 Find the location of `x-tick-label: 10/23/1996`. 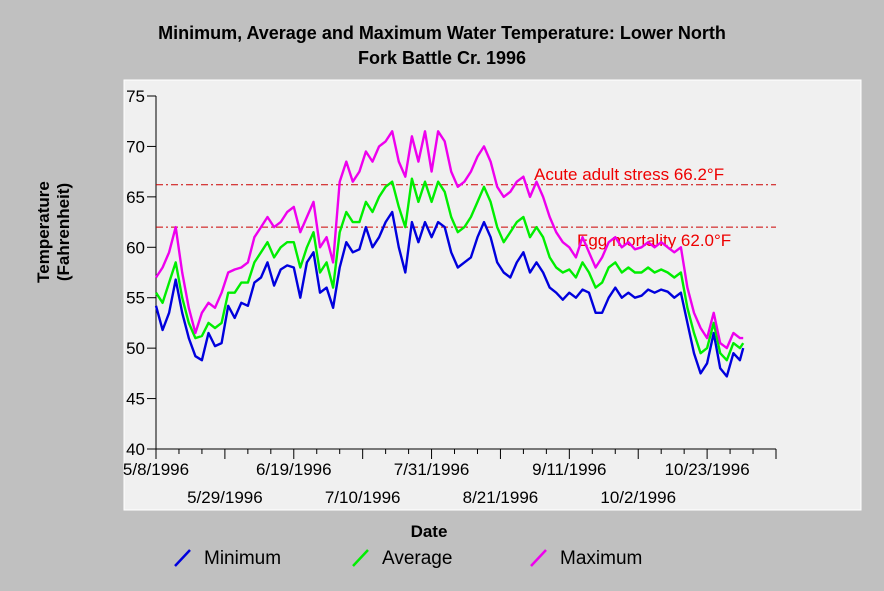

x-tick-label: 10/23/1996 is located at coordinates (707, 469).